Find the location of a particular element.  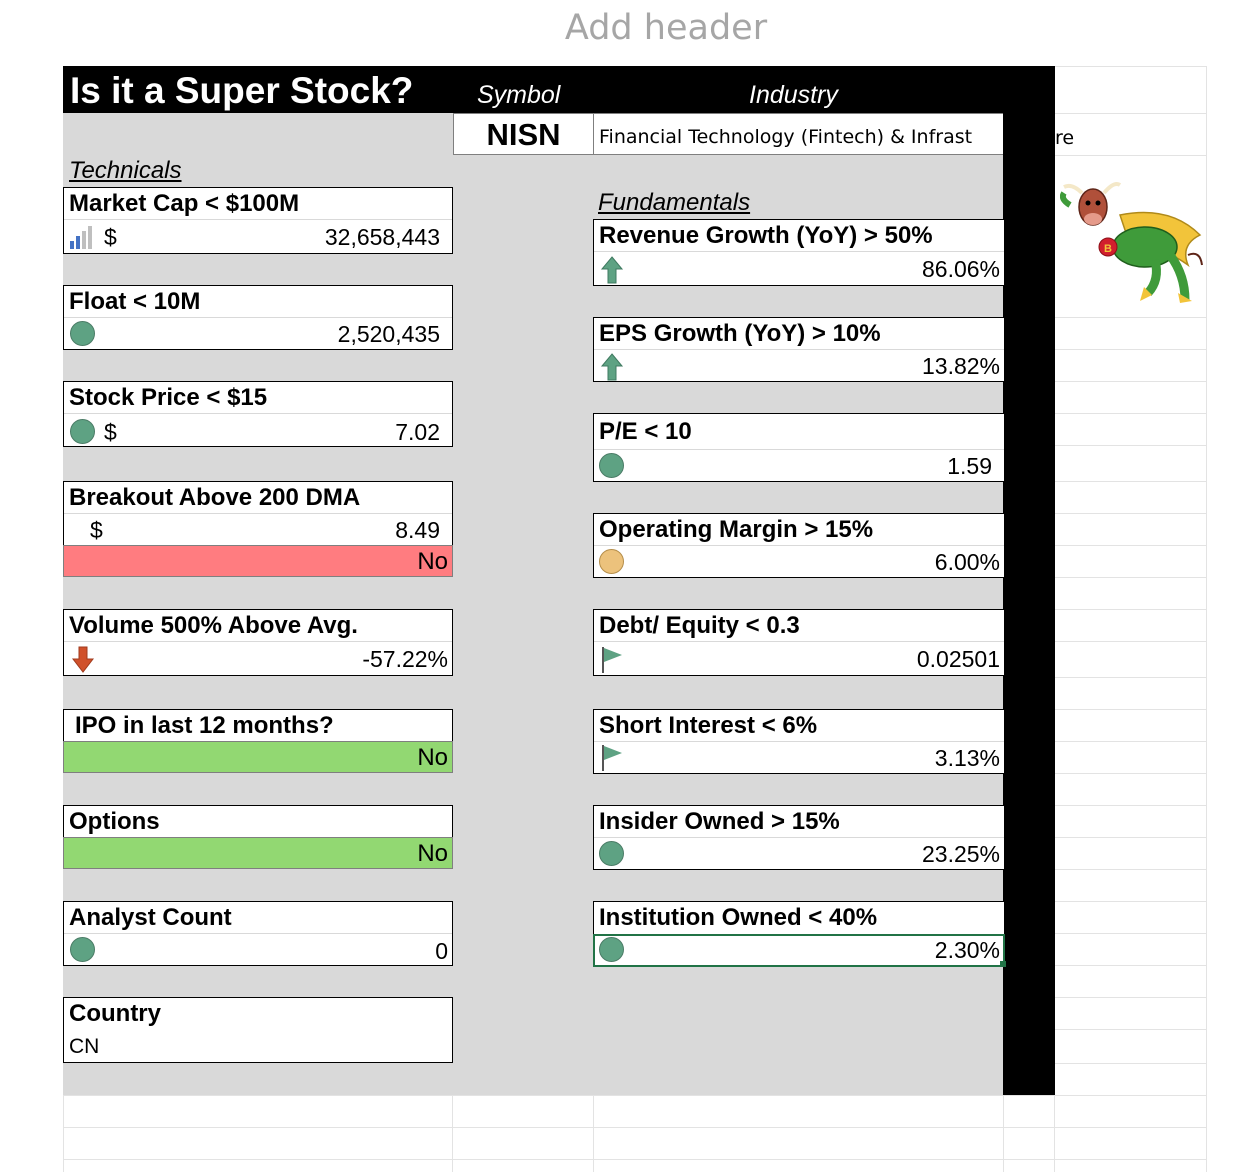

eps-growth-label: EPS Growth (YoY) > 10% is located at coordinates (740, 333).